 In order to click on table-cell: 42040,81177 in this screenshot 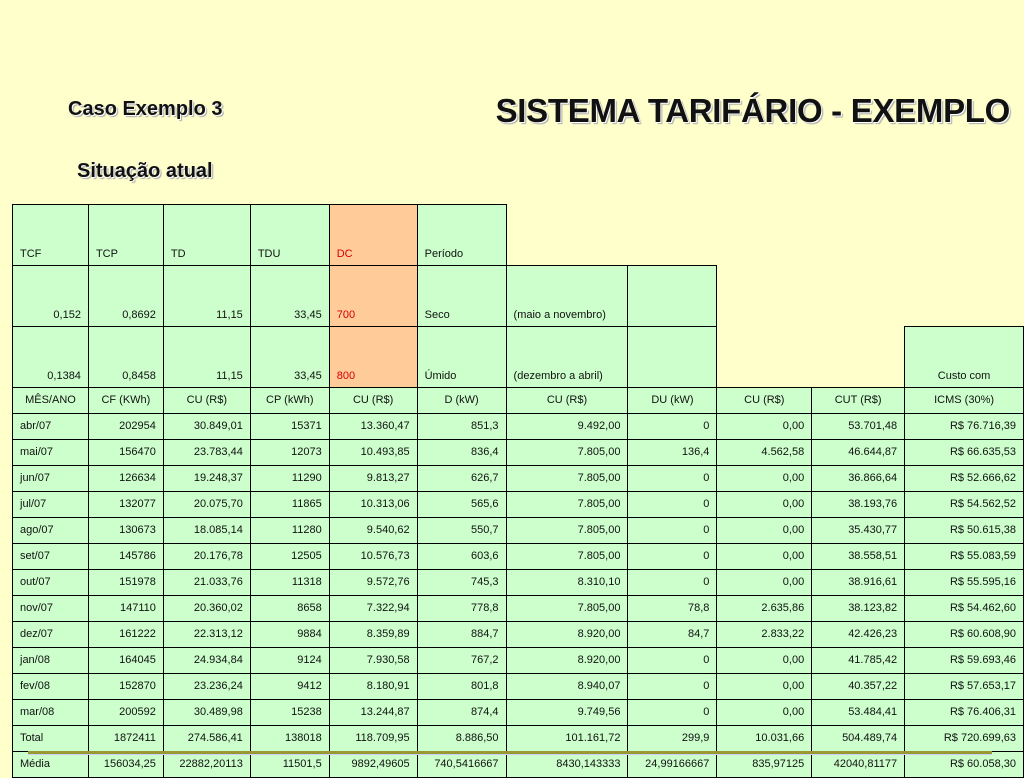, I will do `click(858, 764)`.